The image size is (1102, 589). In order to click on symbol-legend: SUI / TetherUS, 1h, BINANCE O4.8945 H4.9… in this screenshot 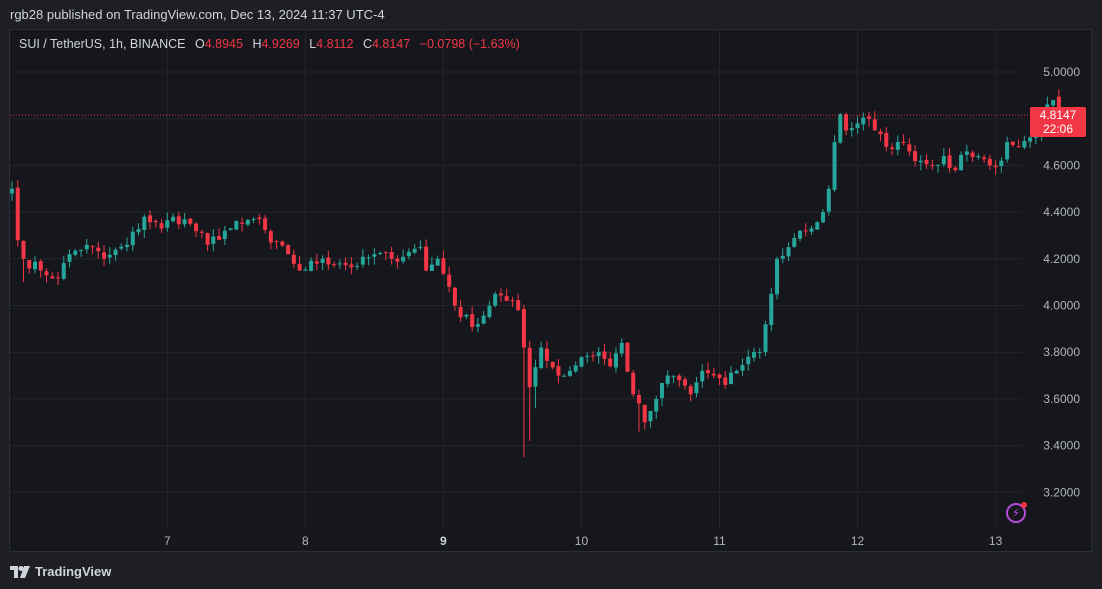, I will do `click(269, 44)`.